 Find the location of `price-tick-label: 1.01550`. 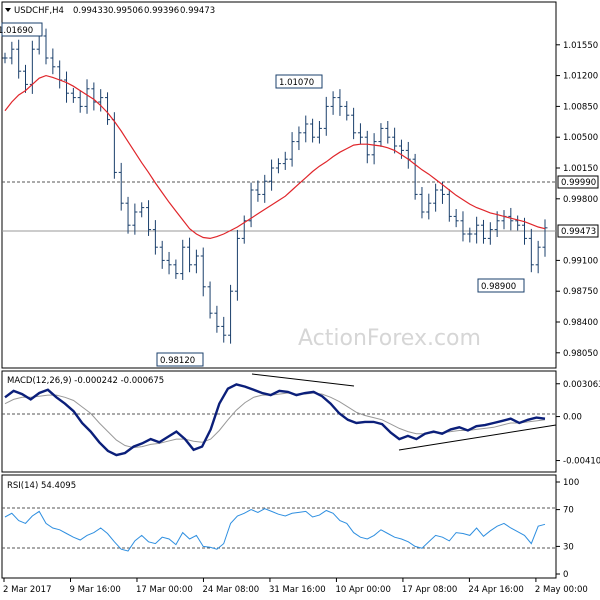

price-tick-label: 1.01550 is located at coordinates (580, 46).